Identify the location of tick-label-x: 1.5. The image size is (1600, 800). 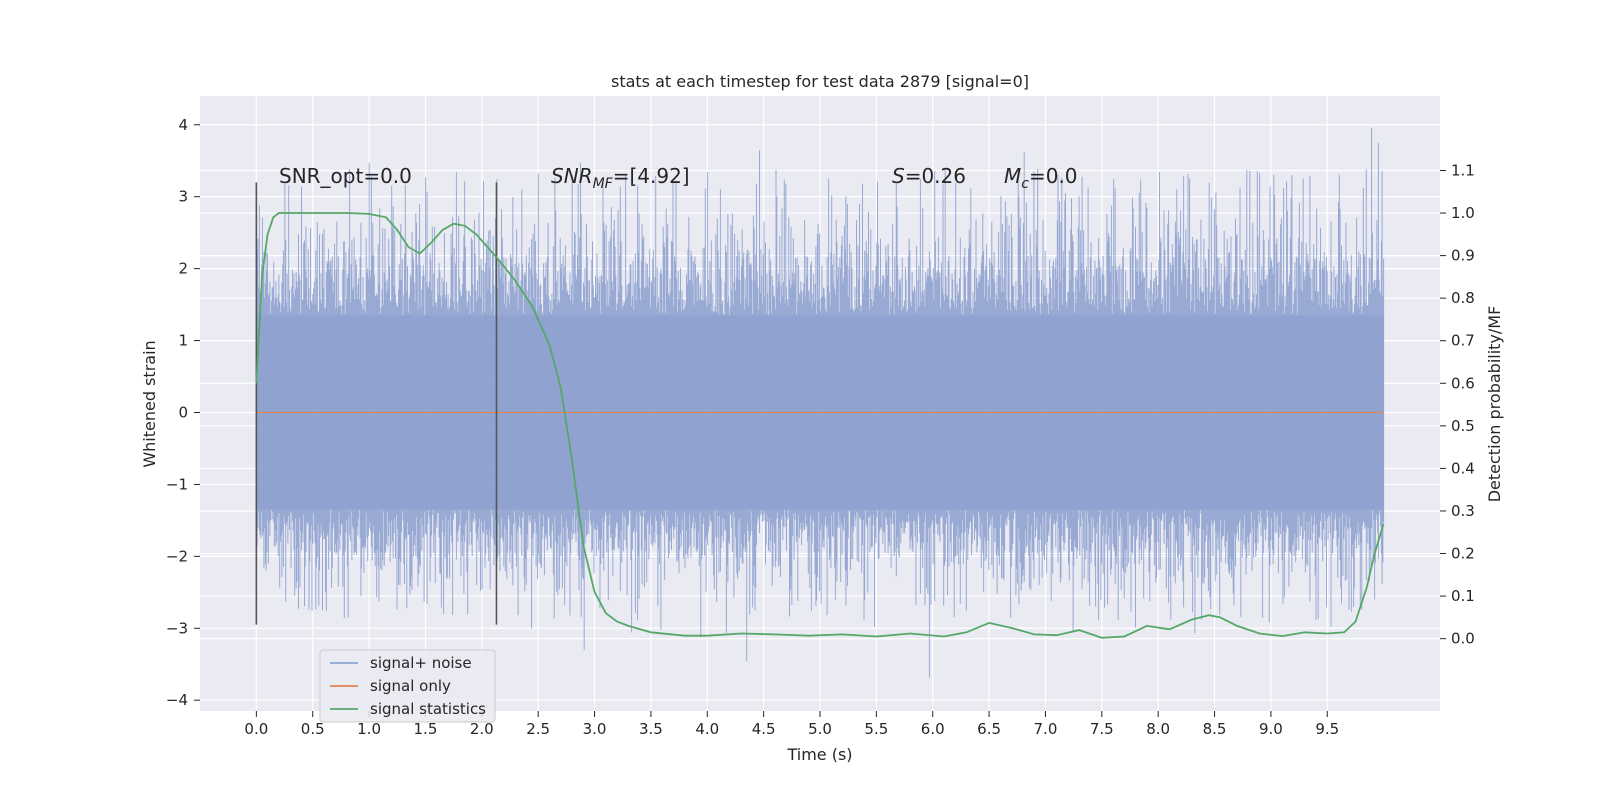
(426, 729).